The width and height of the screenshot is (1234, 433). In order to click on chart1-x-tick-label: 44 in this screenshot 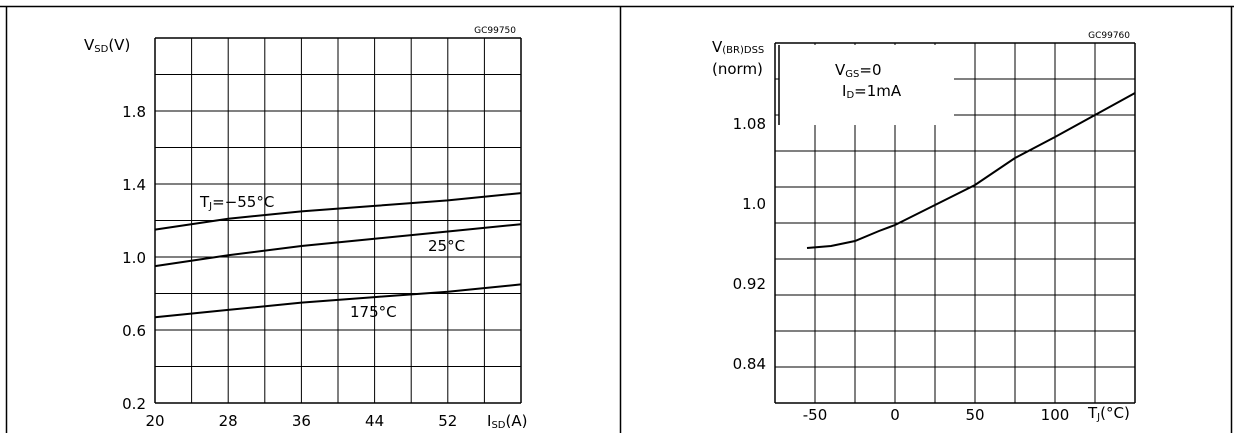, I will do `click(374, 421)`.